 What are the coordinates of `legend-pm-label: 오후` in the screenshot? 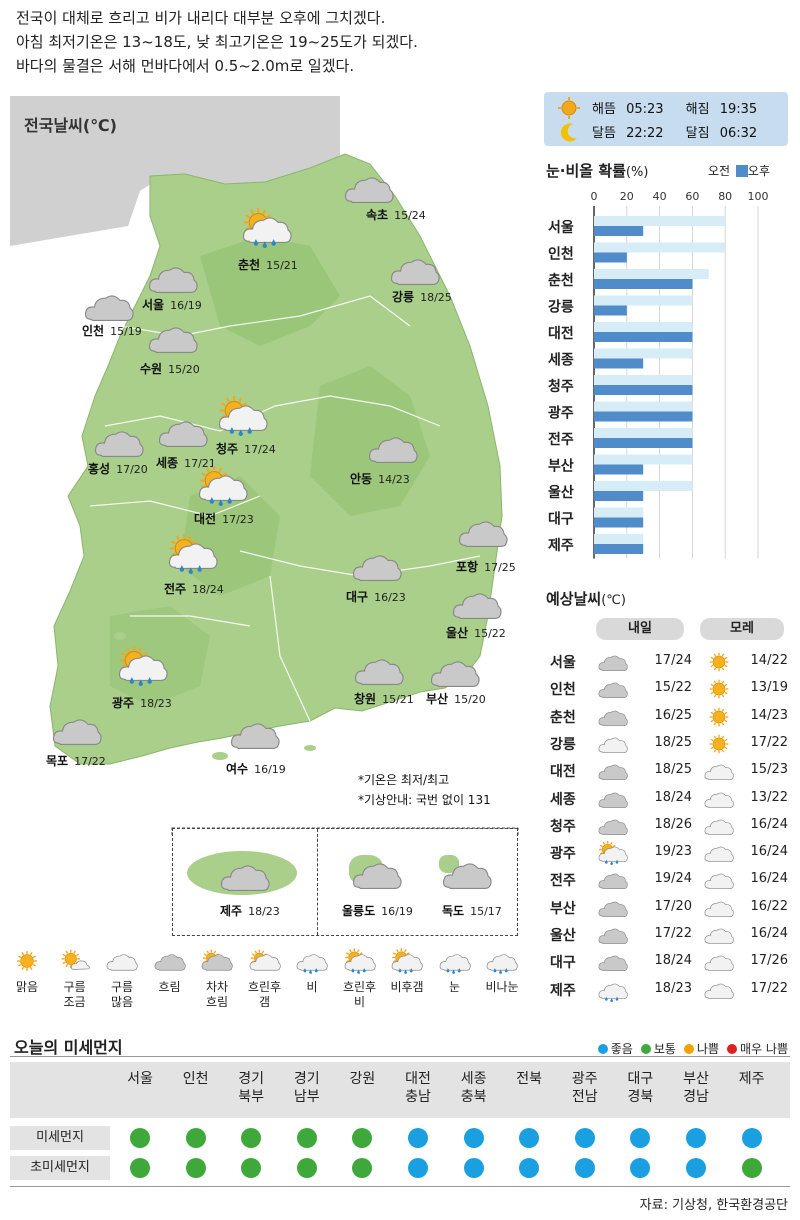 It's located at (759, 171).